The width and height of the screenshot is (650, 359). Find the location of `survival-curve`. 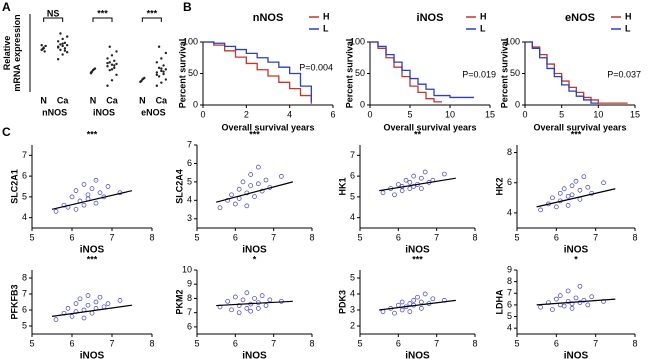

survival-curve is located at coordinates (422, 70).